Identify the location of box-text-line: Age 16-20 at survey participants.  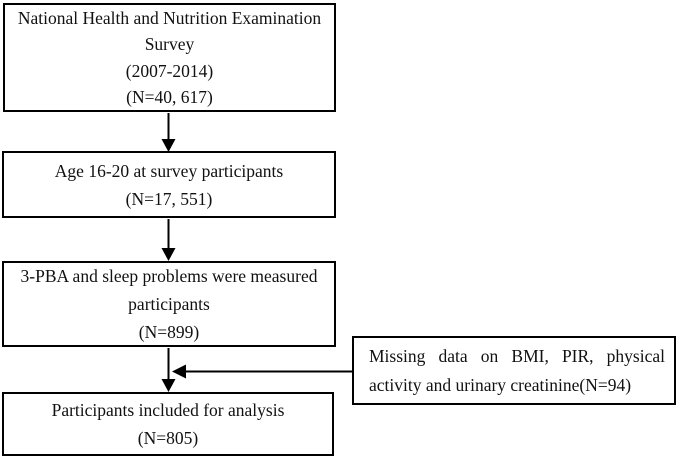
(169, 170).